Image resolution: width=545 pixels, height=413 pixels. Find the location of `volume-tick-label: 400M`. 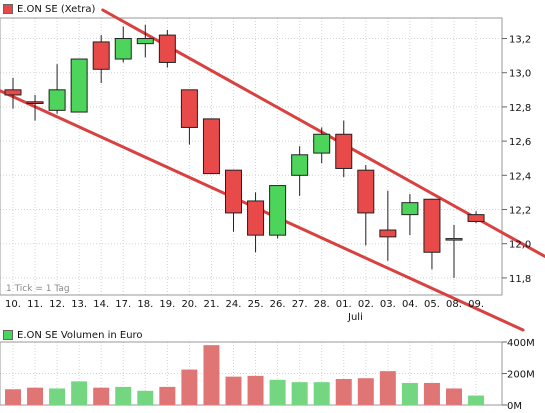

volume-tick-label: 400M is located at coordinates (521, 343).